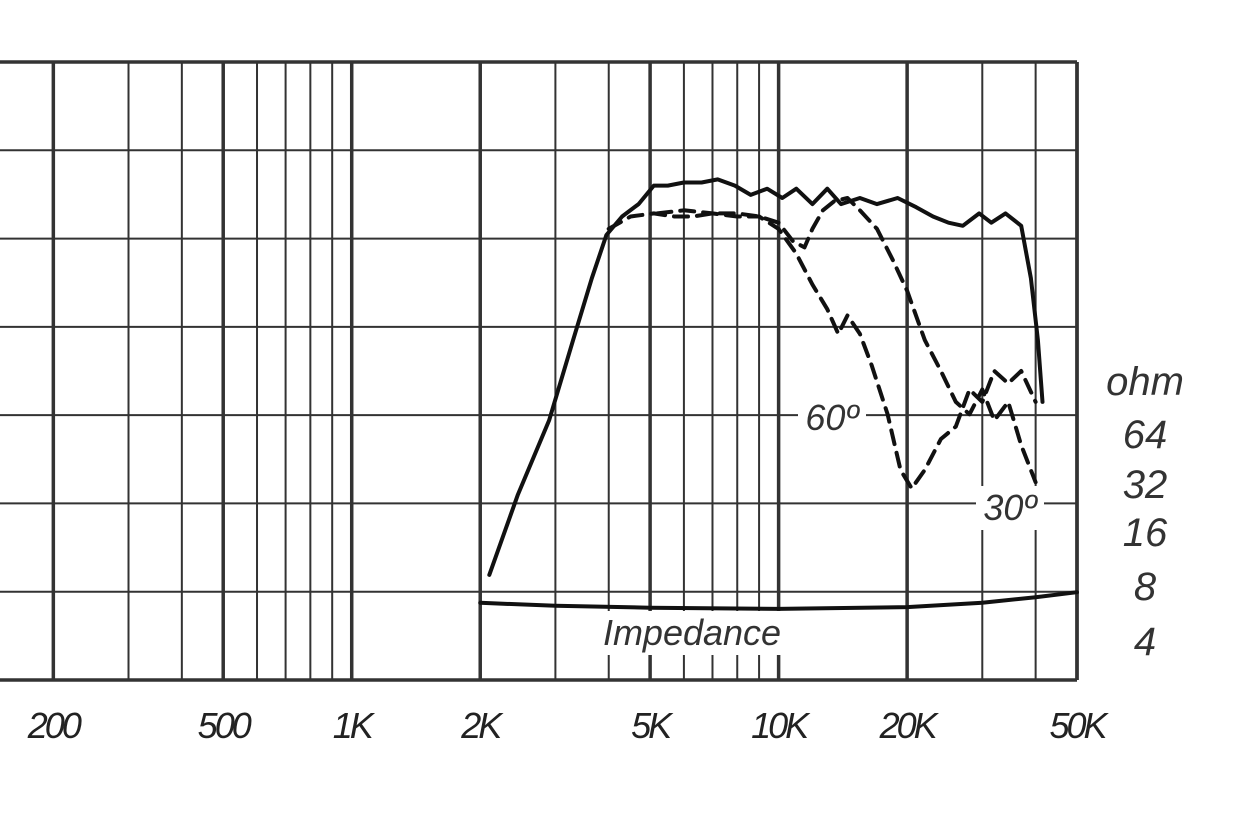  What do you see at coordinates (1079, 725) in the screenshot?
I see `x-tick-label: 50K` at bounding box center [1079, 725].